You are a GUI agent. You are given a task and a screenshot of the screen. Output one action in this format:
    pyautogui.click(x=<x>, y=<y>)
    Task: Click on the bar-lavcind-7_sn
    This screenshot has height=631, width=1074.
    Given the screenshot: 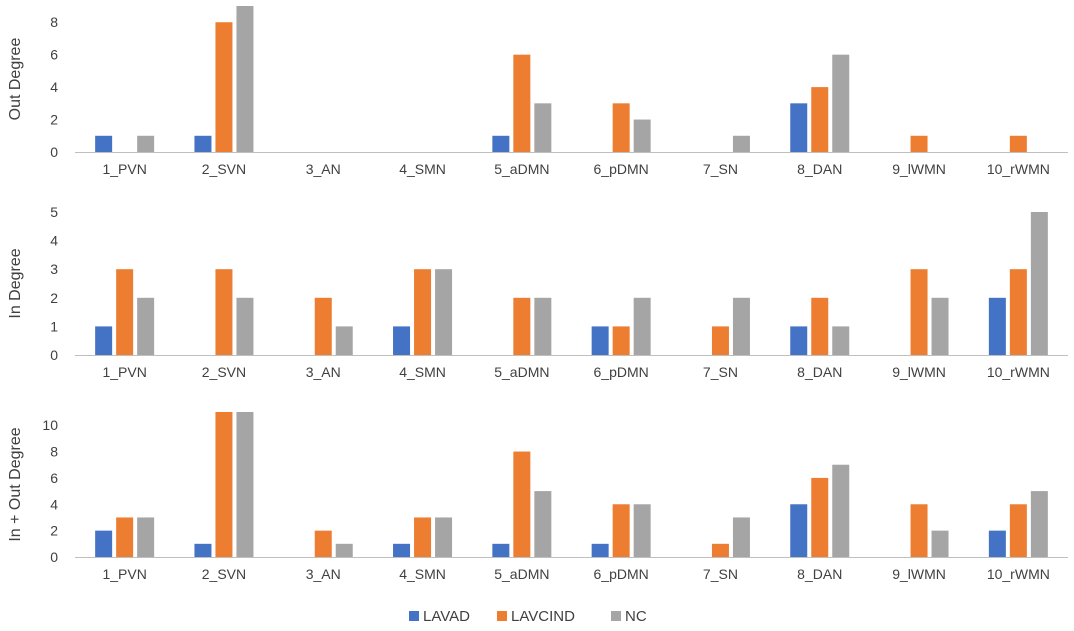 What is the action you would take?
    pyautogui.click(x=720, y=340)
    